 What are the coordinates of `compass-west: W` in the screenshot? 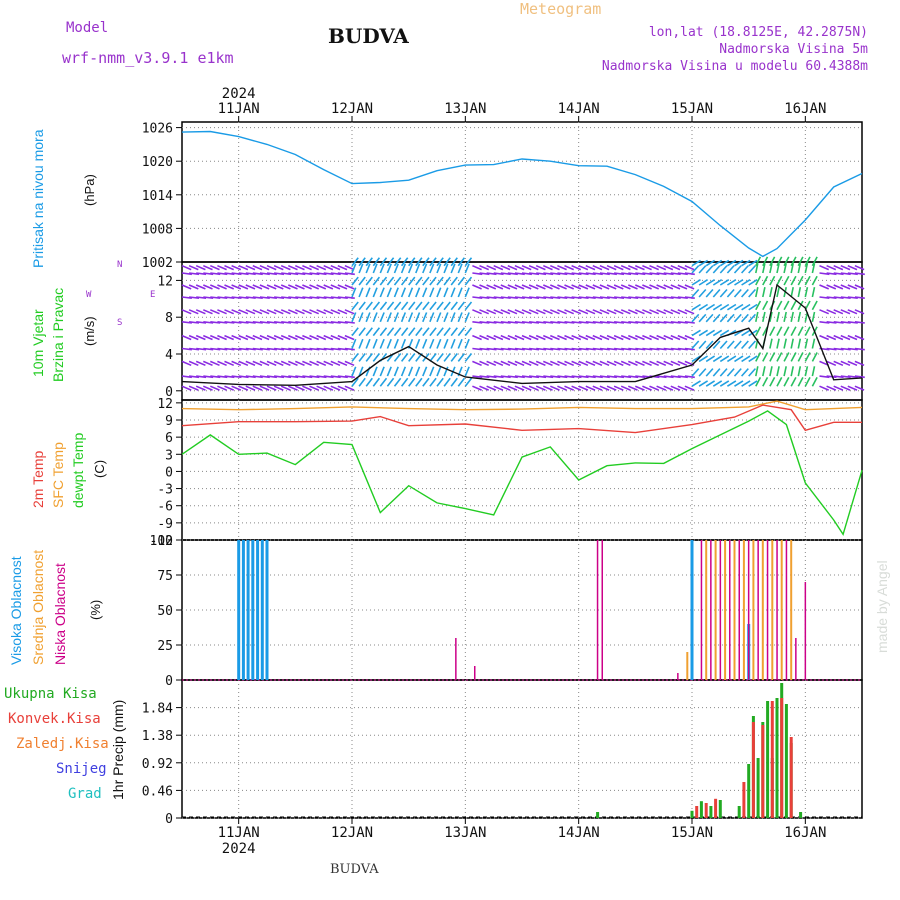 It's located at (89, 295).